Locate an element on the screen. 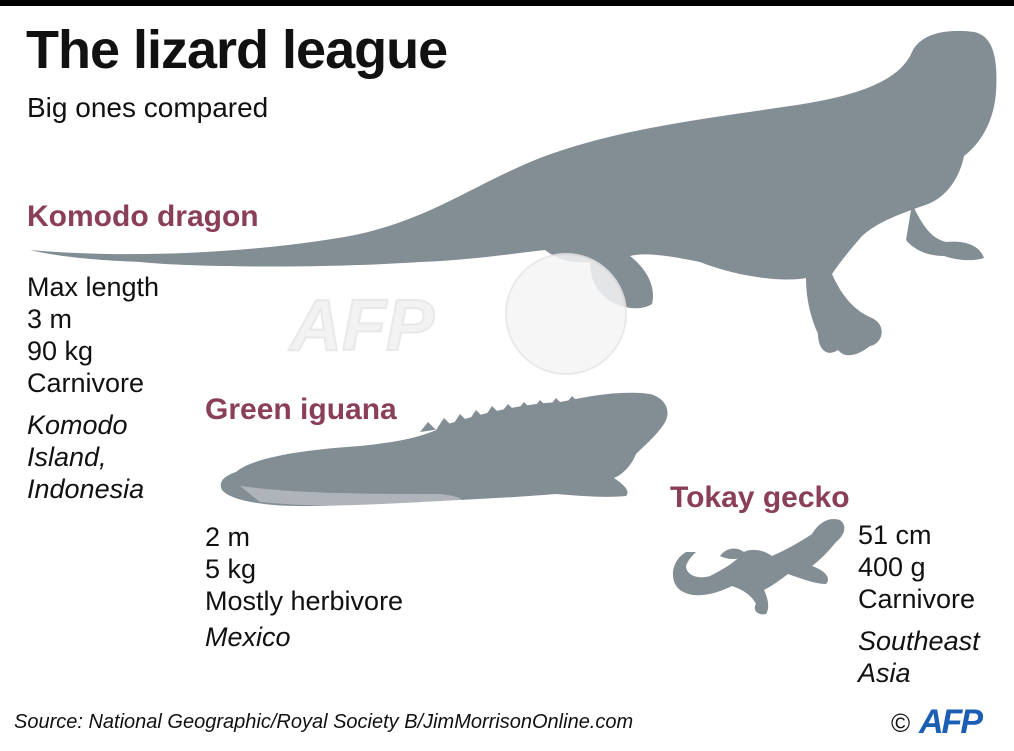 Image resolution: width=1014 pixels, height=751 pixels. gecko-facts: 51 cm 400 g Carnivore Southeast Asia is located at coordinates (919, 604).